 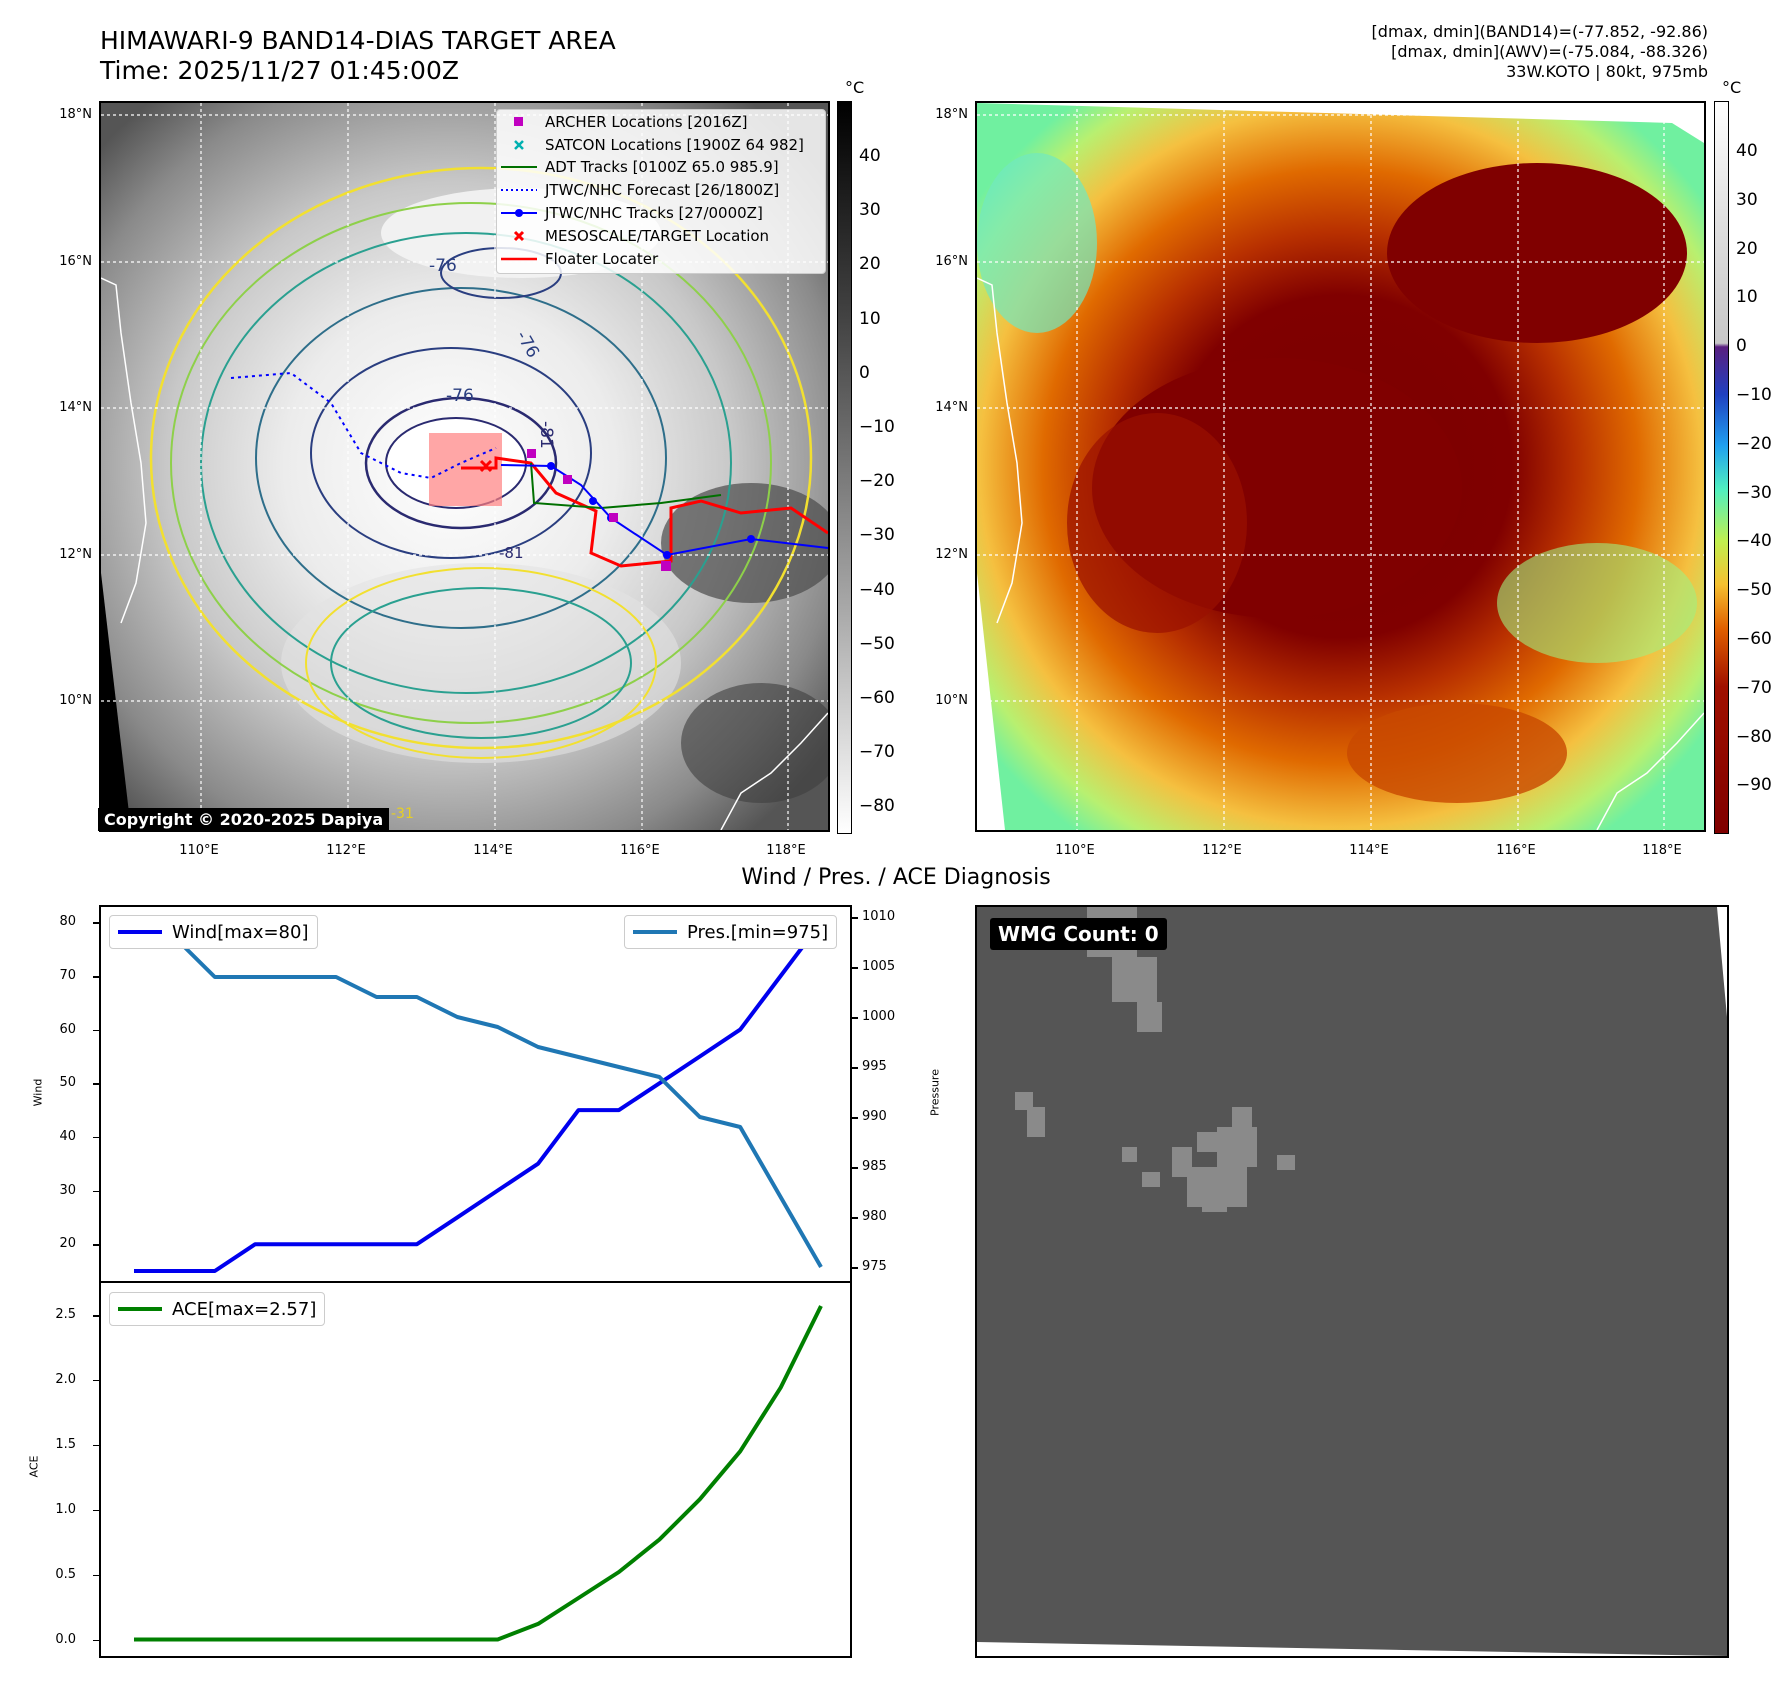 I want to click on ace-series-line, so click(x=478, y=1473).